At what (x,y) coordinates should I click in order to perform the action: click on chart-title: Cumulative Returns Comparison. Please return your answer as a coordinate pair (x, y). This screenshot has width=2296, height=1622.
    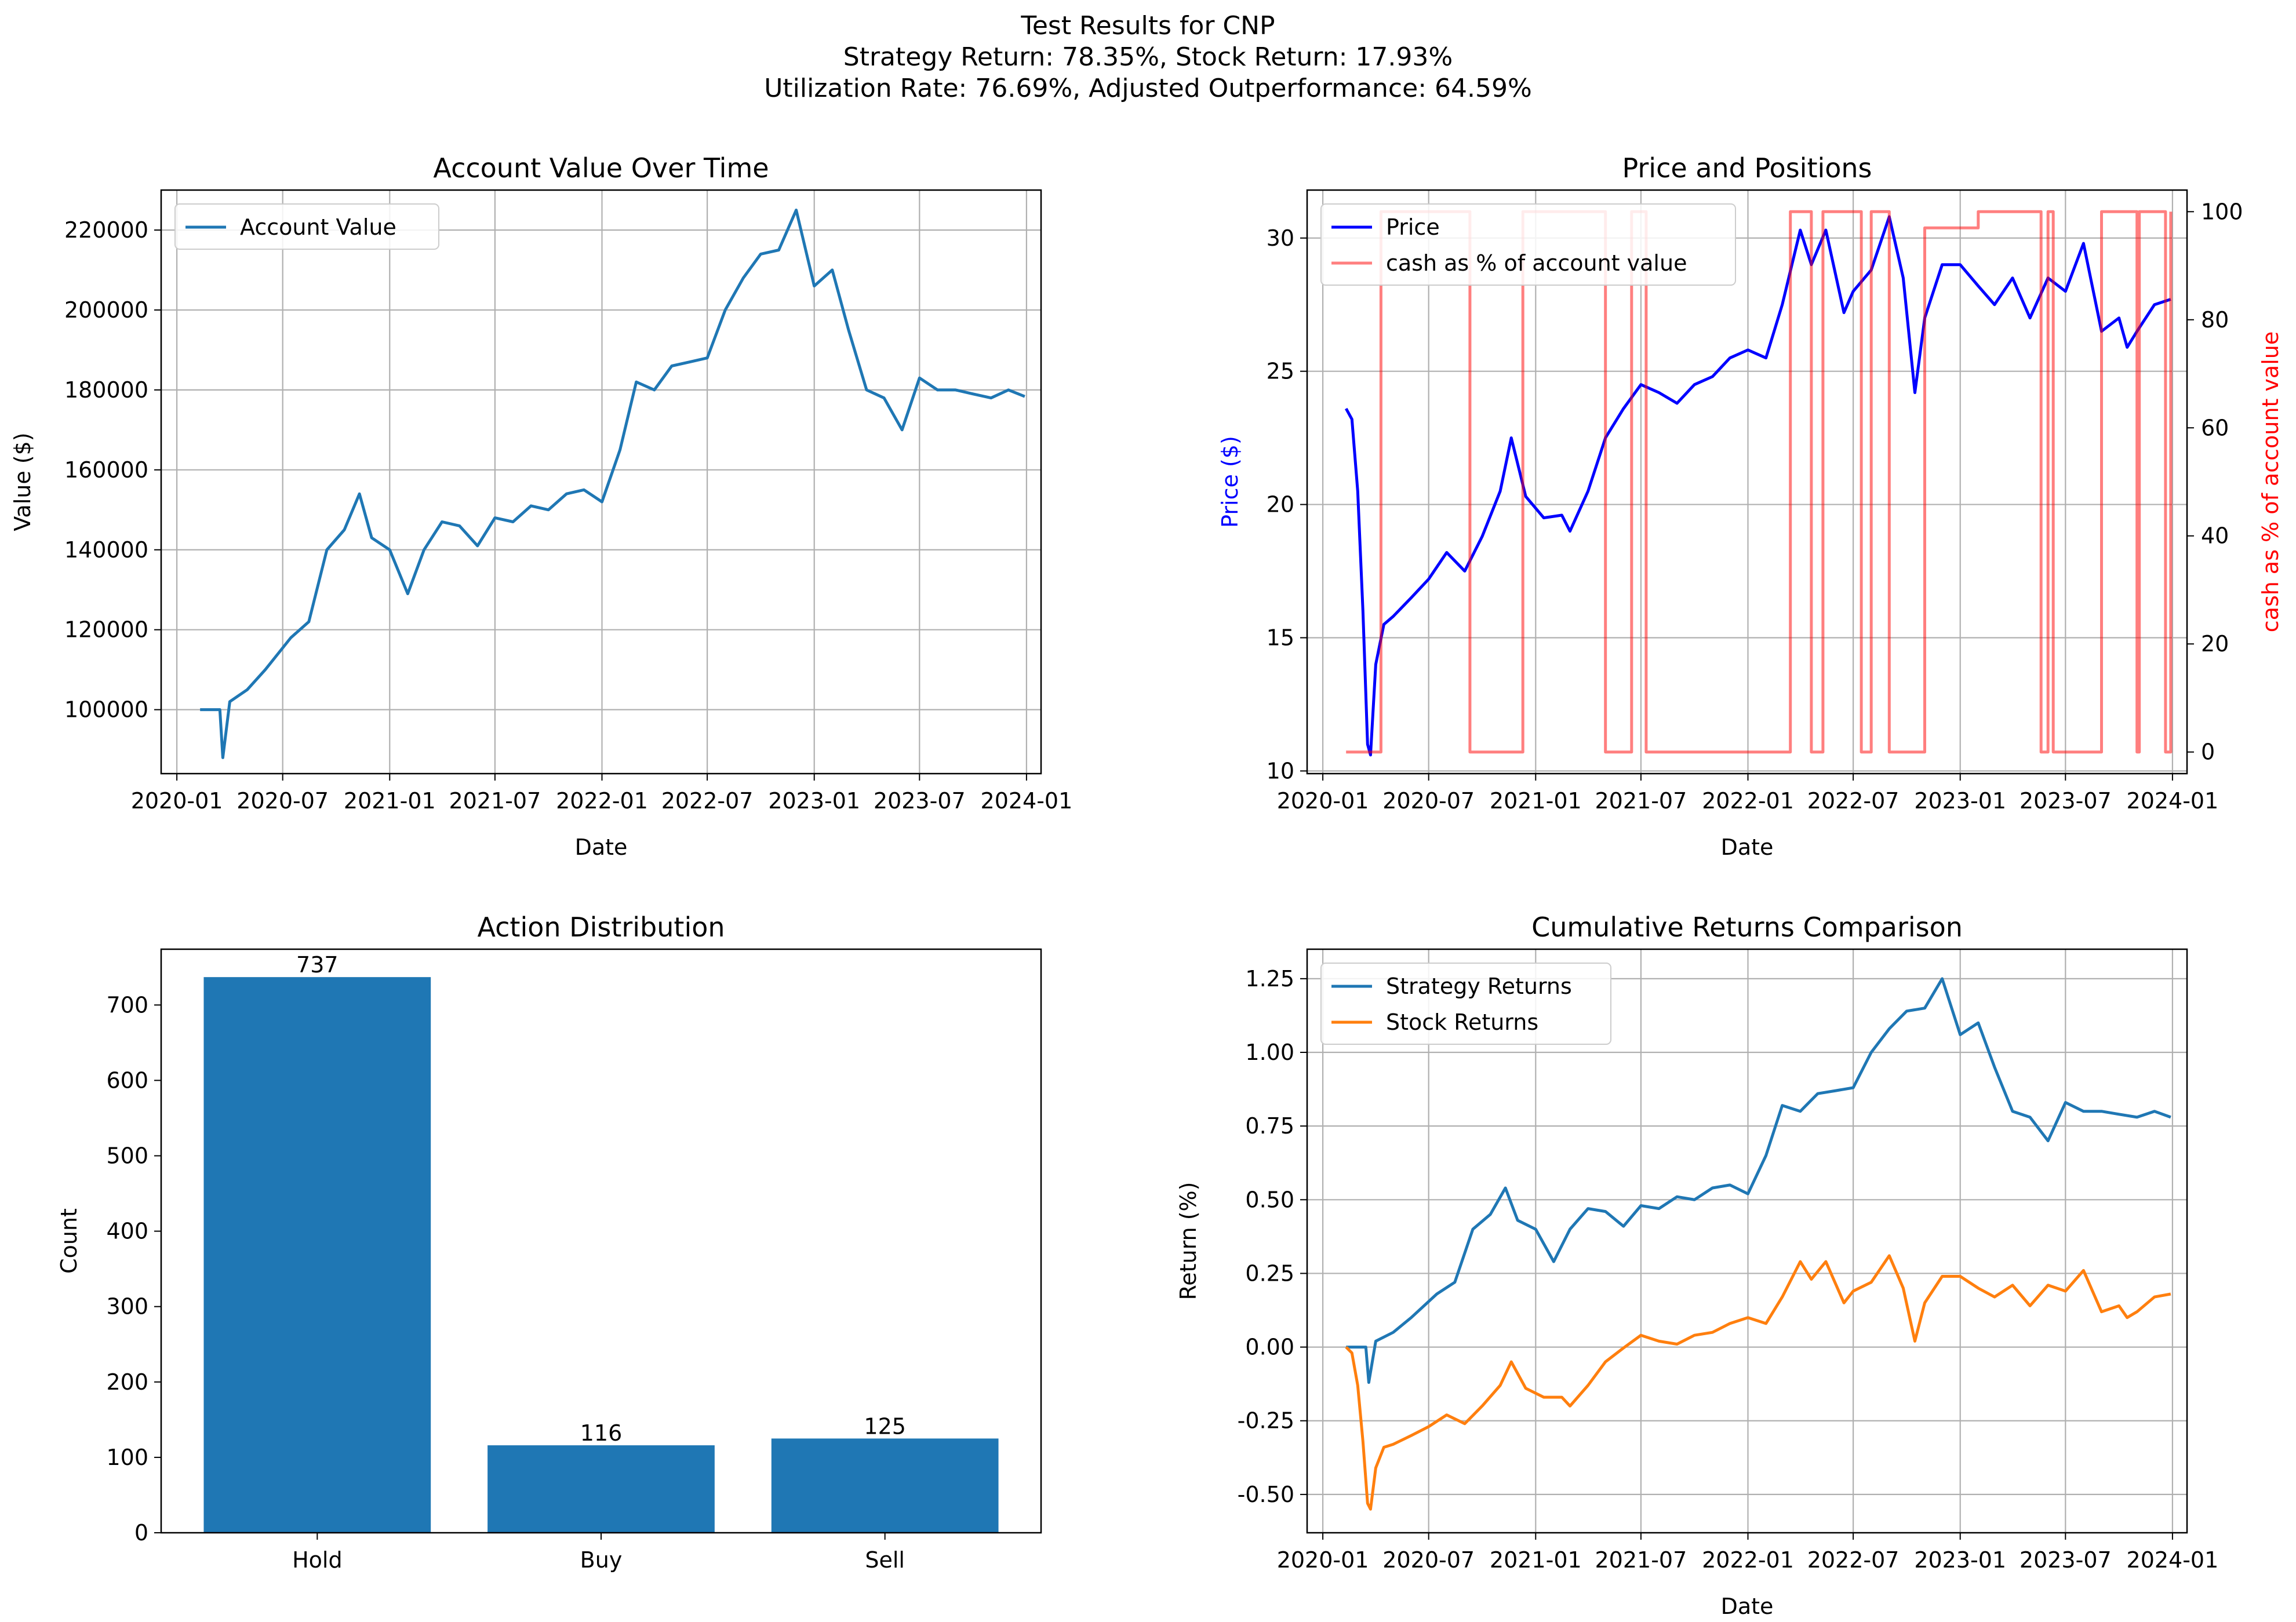
    Looking at the image, I should click on (1747, 927).